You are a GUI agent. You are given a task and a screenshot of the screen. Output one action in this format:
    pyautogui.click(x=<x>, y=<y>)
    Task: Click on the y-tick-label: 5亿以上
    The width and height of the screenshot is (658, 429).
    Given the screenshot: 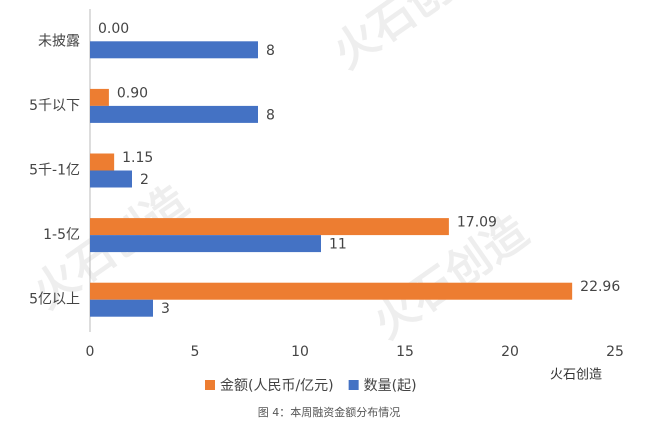 What is the action you would take?
    pyautogui.click(x=54, y=300)
    